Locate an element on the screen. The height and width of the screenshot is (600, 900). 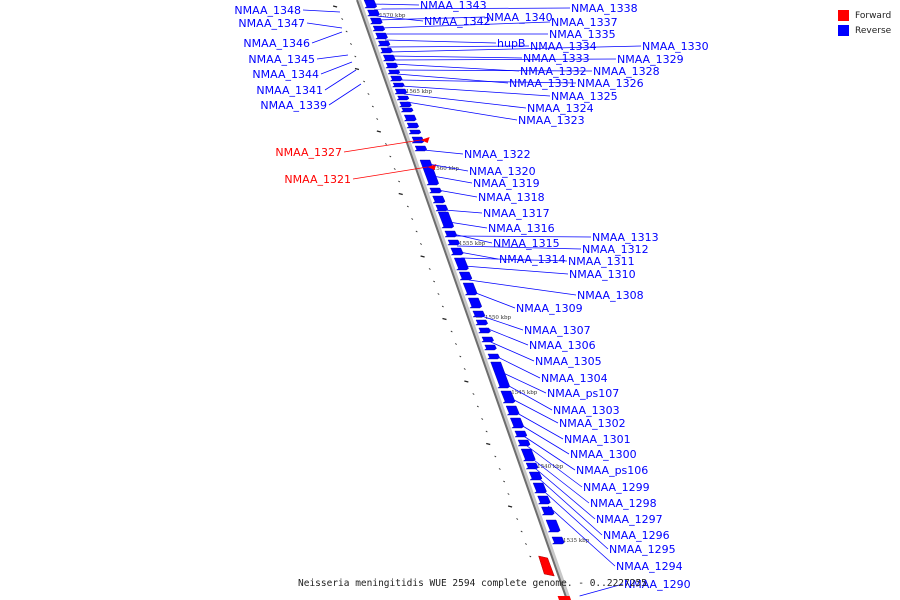
legend-forward: Forward is located at coordinates (864, 15).